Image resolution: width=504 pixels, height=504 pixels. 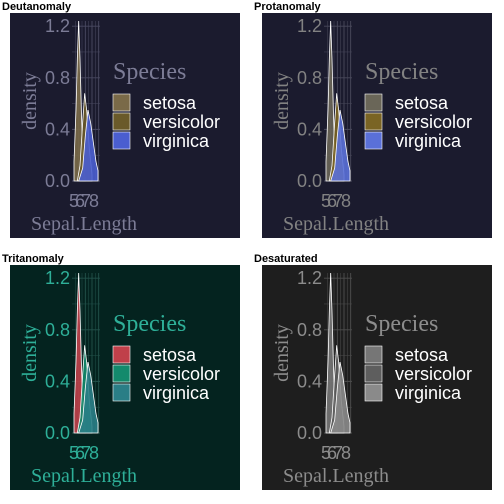 What do you see at coordinates (33, 259) in the screenshot?
I see `panel-title: Tritanomaly` at bounding box center [33, 259].